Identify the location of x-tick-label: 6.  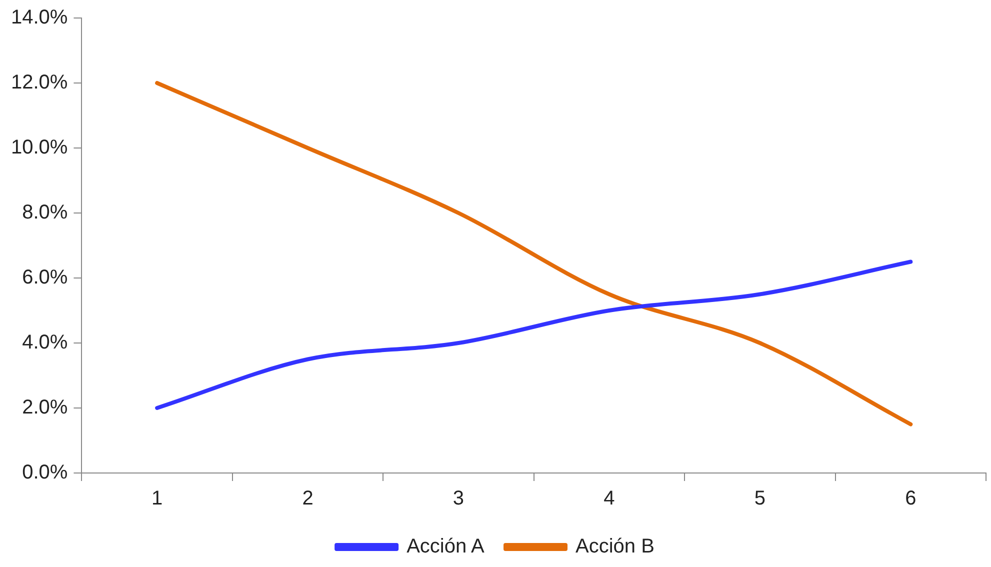
(910, 499).